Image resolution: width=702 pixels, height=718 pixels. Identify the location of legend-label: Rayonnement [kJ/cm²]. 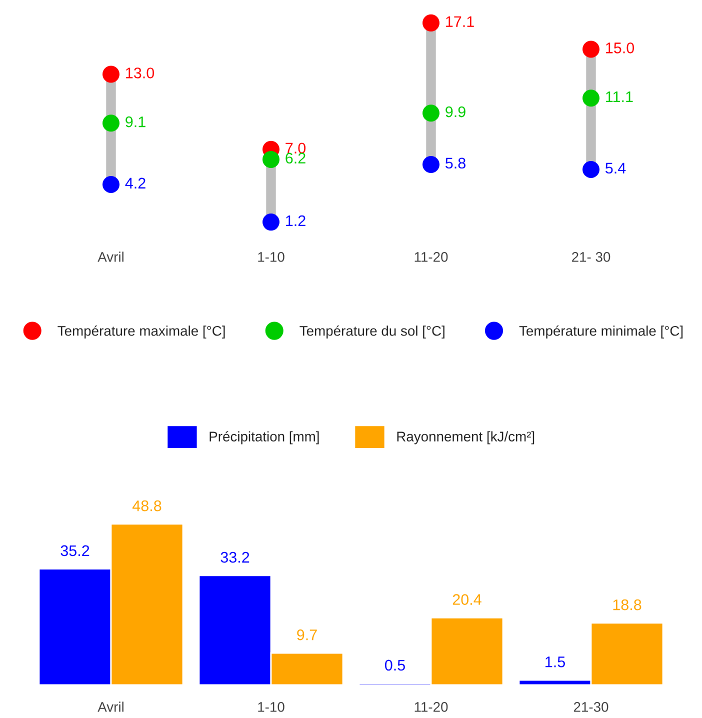
(465, 437).